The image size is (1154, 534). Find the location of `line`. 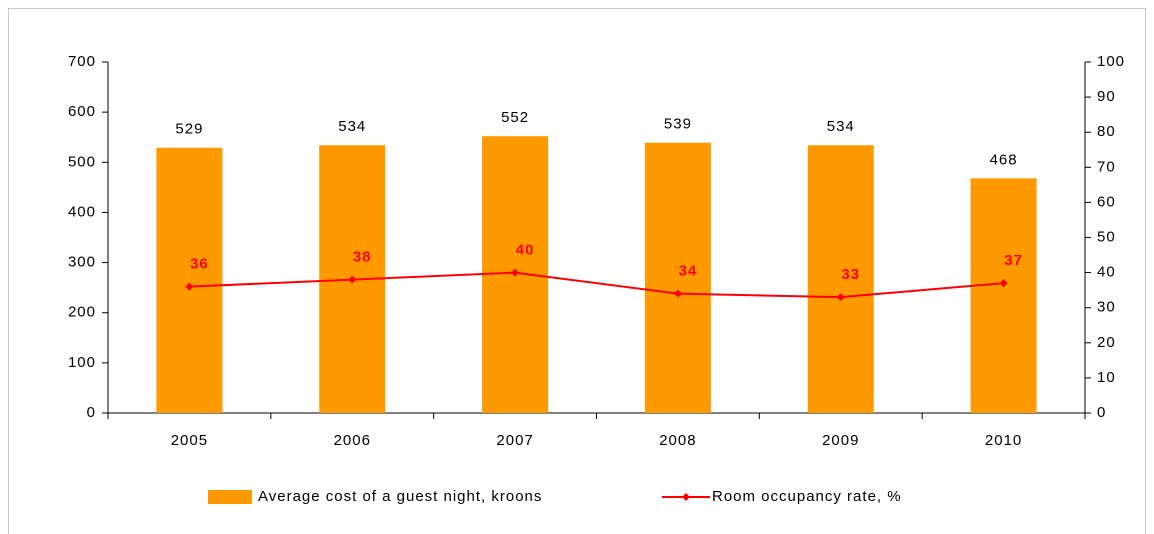

line is located at coordinates (596, 285).